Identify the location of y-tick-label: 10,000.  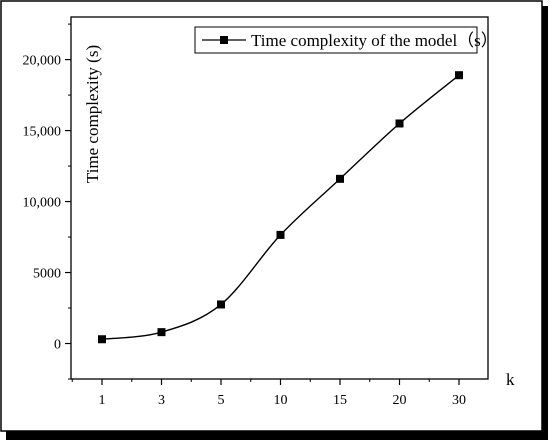
(42, 203).